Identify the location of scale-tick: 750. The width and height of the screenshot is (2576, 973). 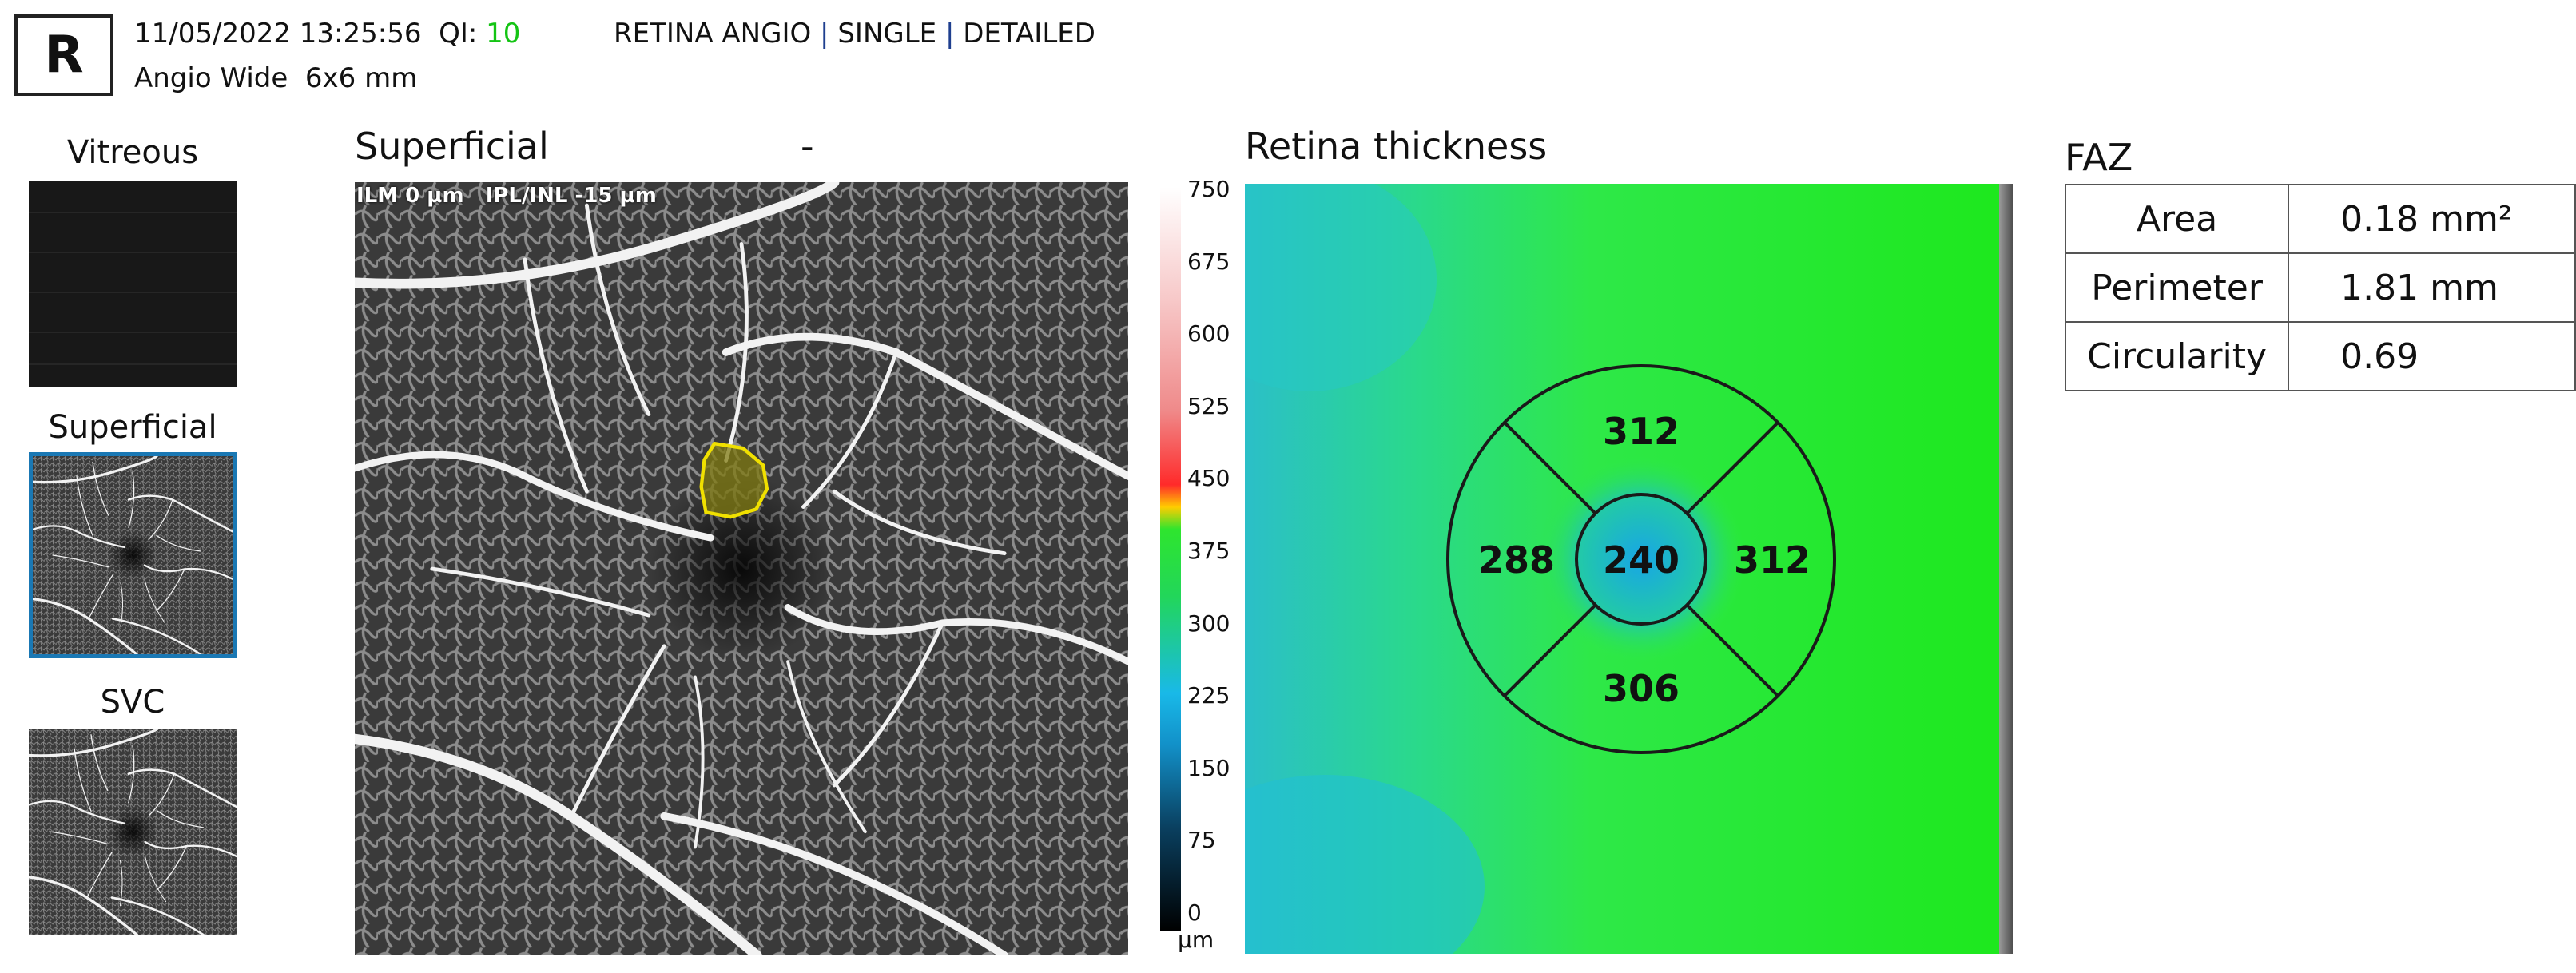
(1208, 189).